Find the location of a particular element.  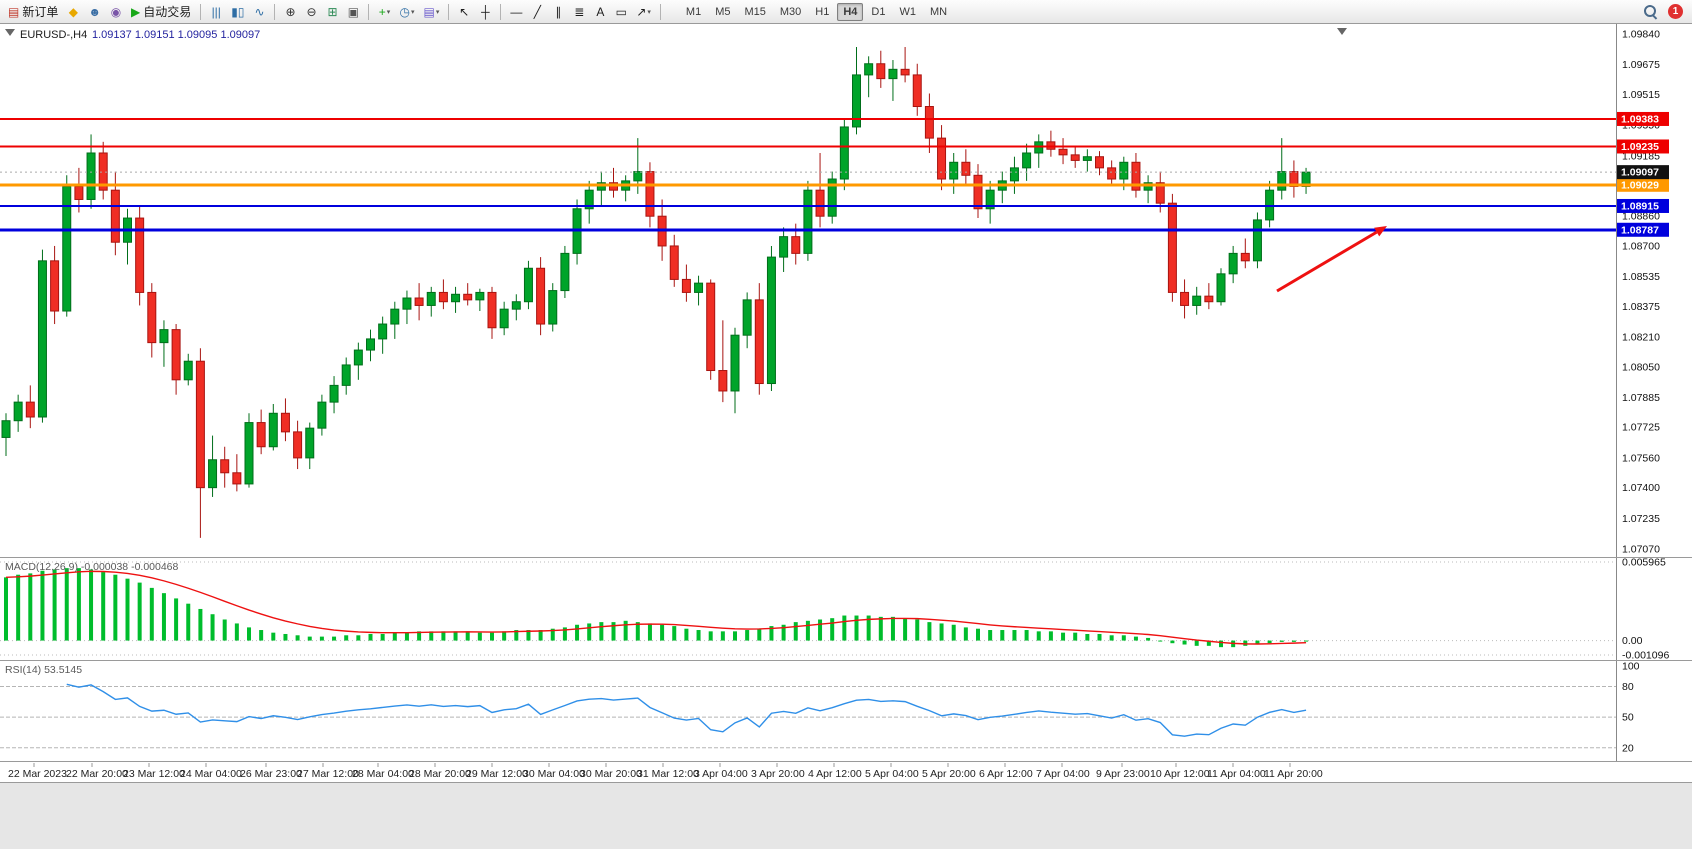

cursor-icon: ↖ is located at coordinates (464, 11).